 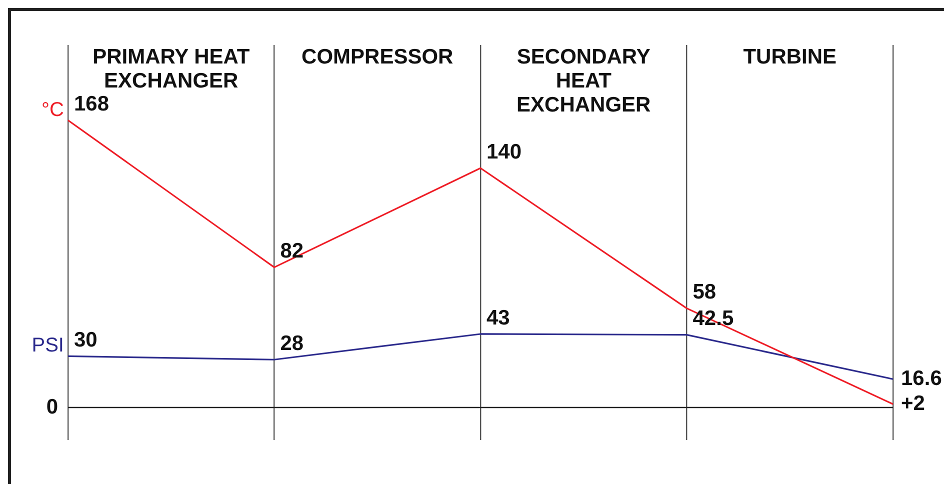 What do you see at coordinates (86, 340) in the screenshot?
I see `data-label: 30` at bounding box center [86, 340].